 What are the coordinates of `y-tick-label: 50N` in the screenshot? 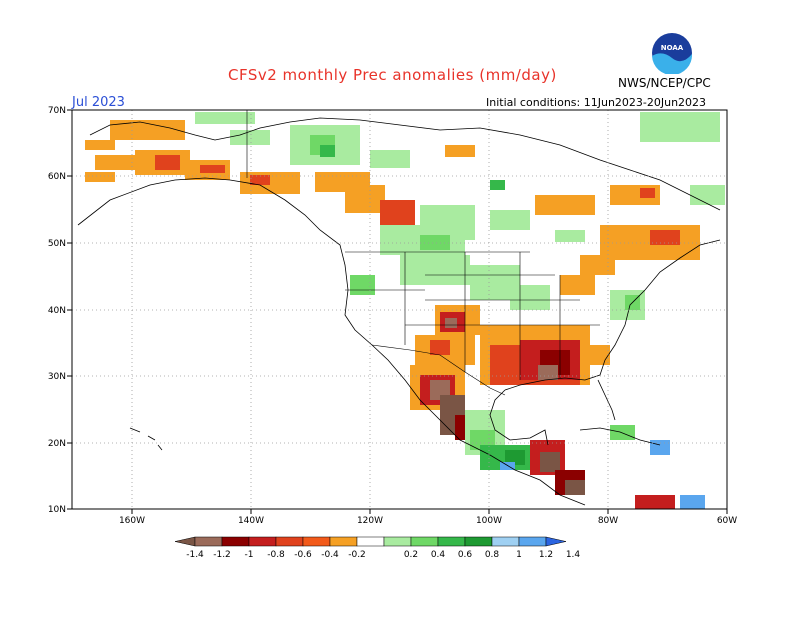 It's located at (57, 244).